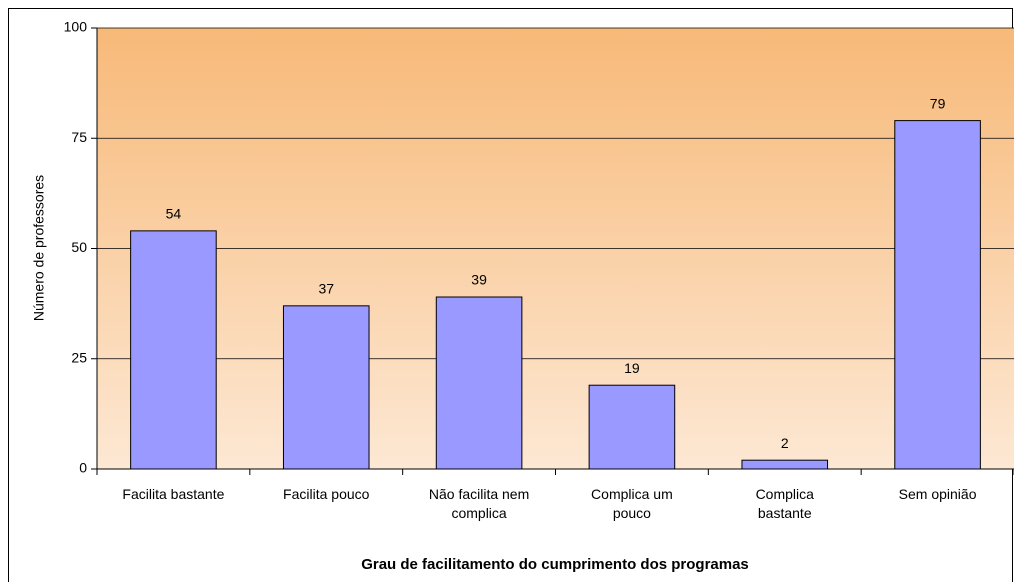  I want to click on data-label: 79, so click(938, 103).